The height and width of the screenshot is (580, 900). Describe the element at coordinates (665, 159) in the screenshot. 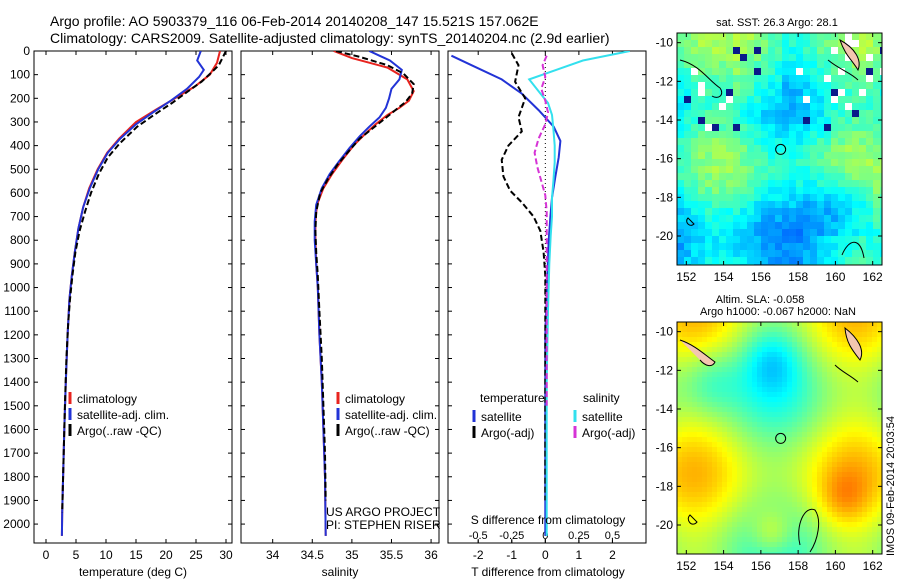

I see `map-ytick-label: -16` at that location.